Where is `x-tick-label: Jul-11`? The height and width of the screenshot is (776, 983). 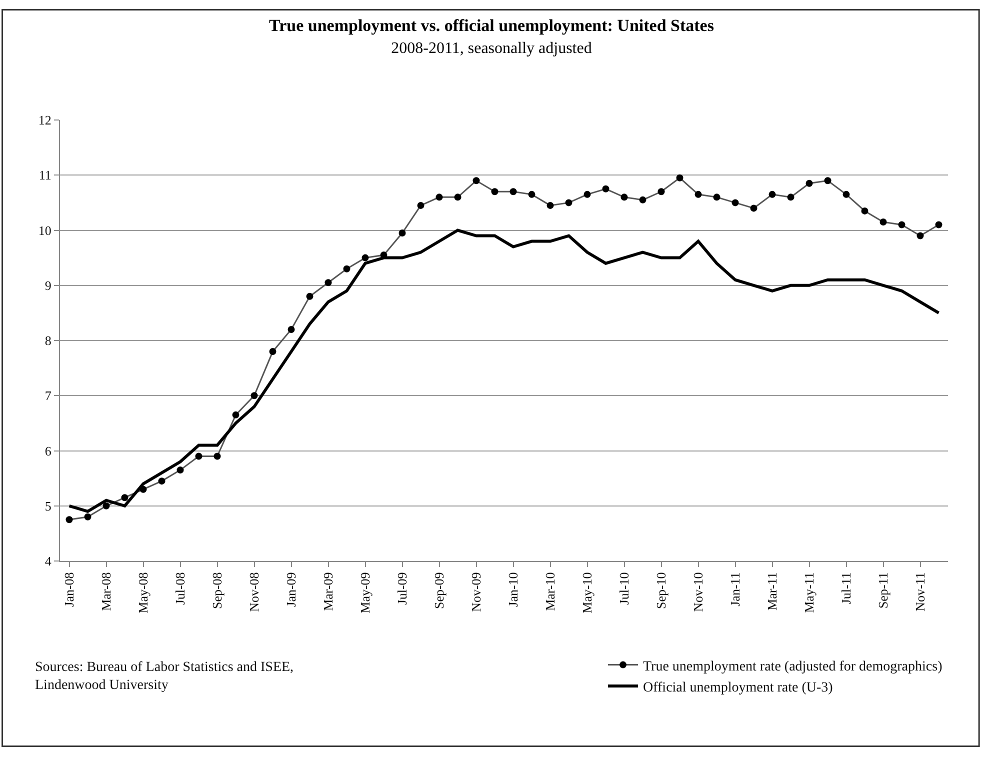
x-tick-label: Jul-11 is located at coordinates (846, 588).